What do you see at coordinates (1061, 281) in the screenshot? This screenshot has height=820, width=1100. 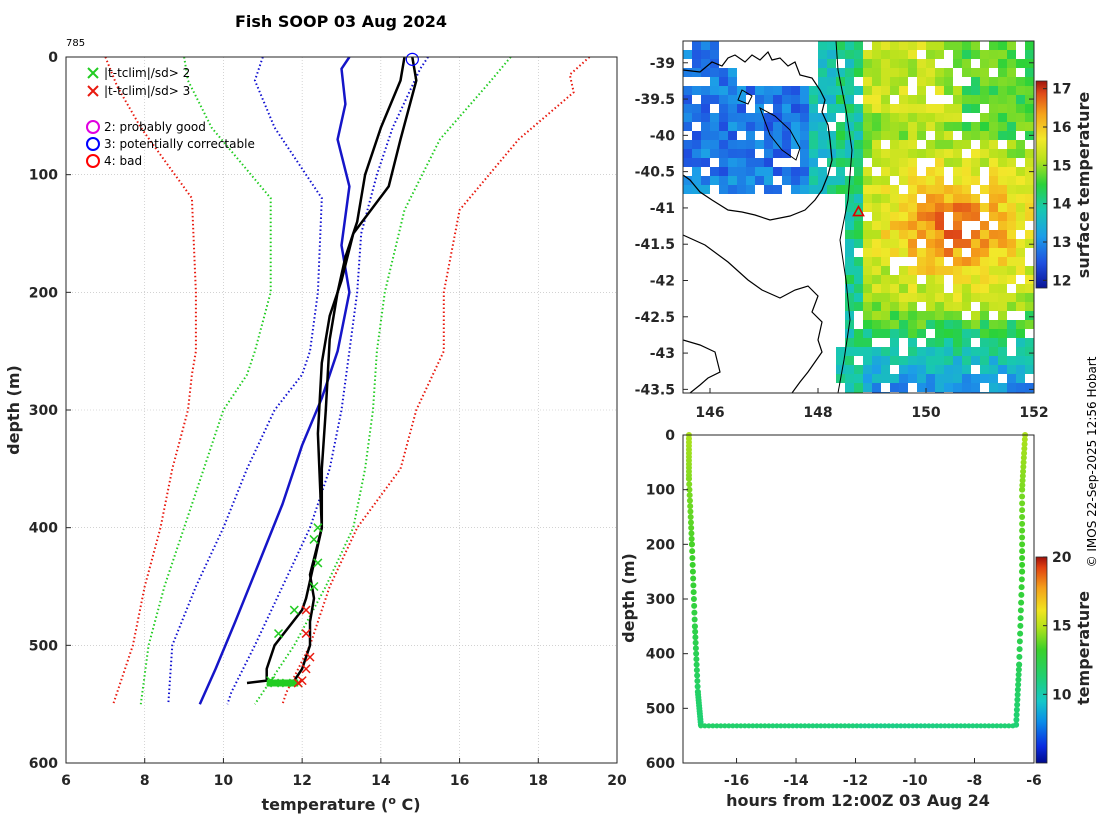 I see `sst-colorbar-tick-label: 12` at bounding box center [1061, 281].